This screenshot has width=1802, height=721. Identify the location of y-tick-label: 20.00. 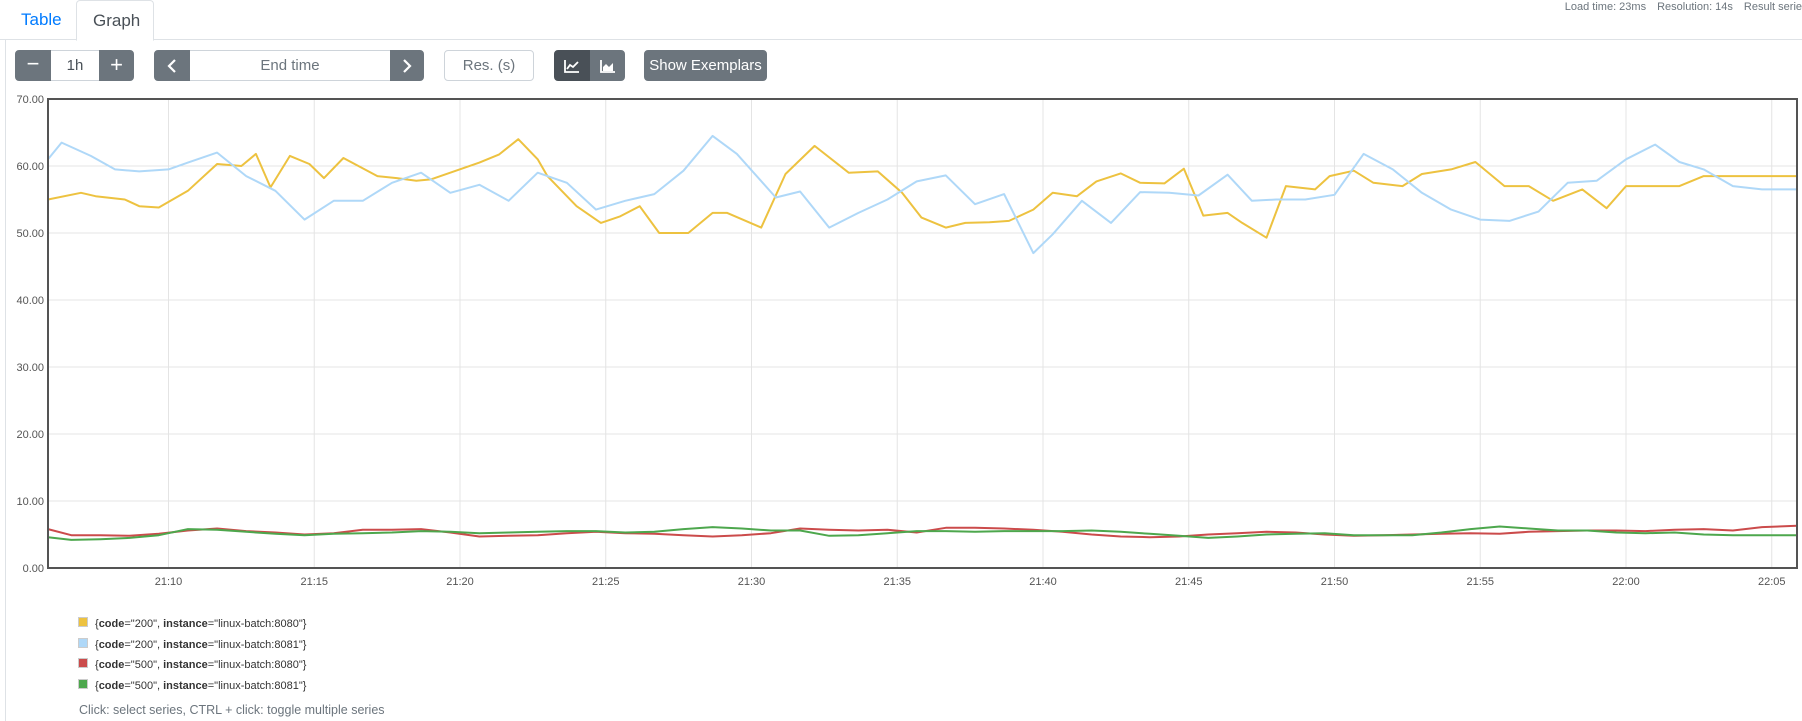
(30, 435).